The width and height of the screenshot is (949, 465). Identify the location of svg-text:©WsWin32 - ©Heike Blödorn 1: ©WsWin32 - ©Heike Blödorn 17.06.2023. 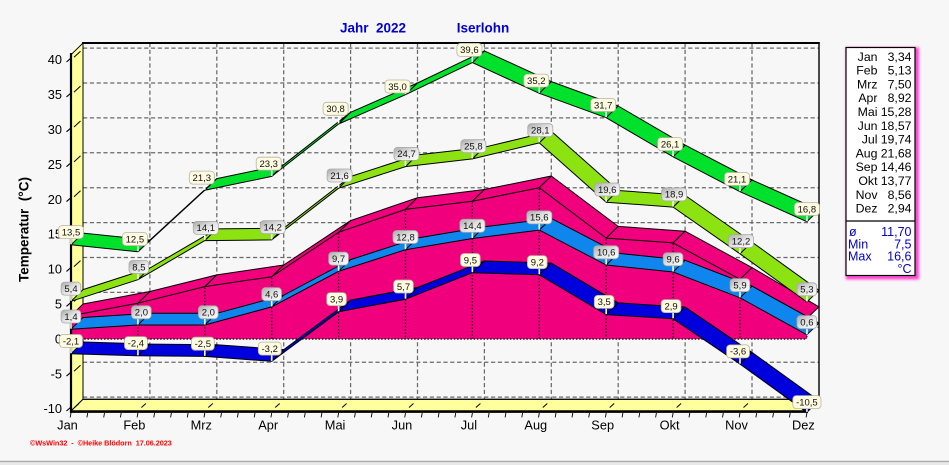
(101, 443).